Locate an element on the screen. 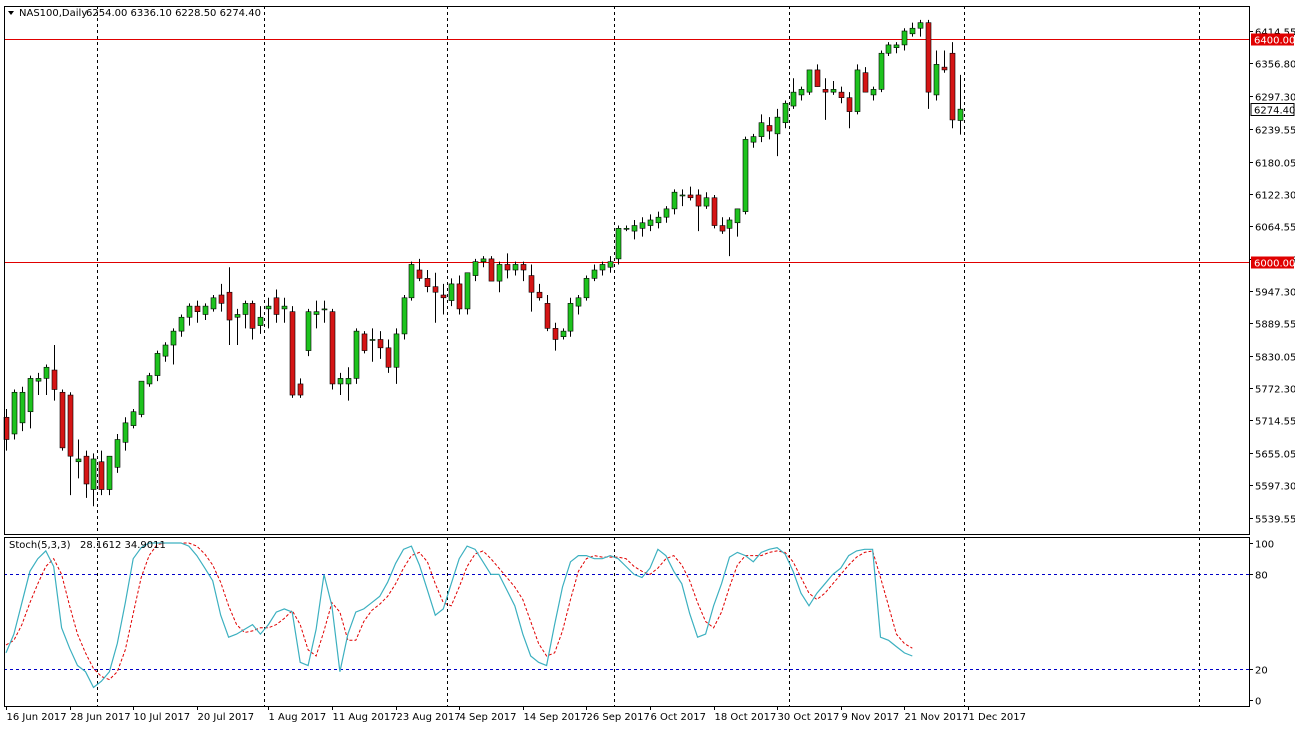 The image size is (1295, 729). price-tick-label: 5947.30 is located at coordinates (1275, 293).